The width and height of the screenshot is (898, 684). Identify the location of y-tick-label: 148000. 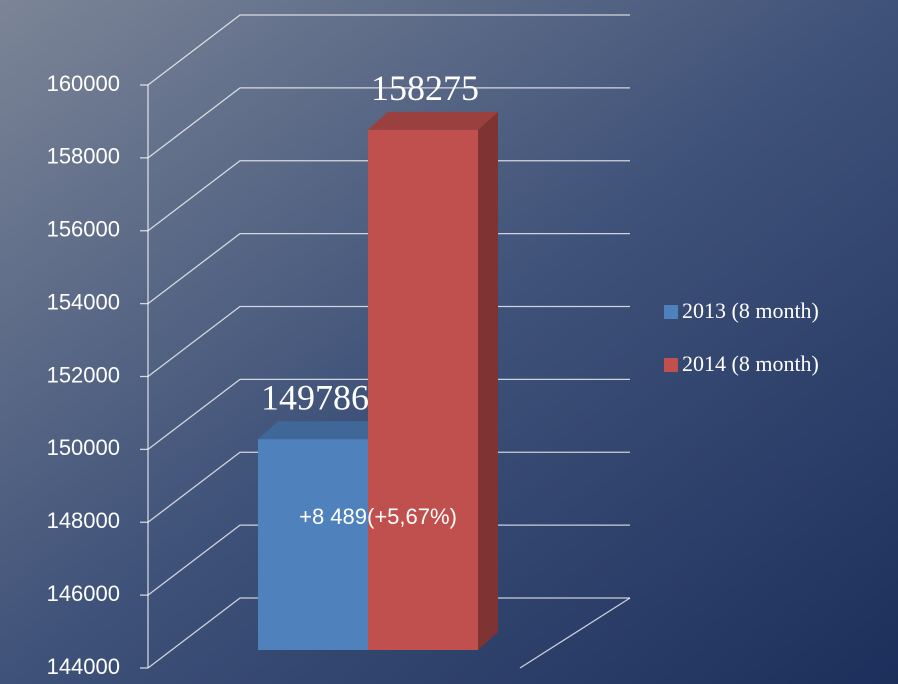
(83, 520).